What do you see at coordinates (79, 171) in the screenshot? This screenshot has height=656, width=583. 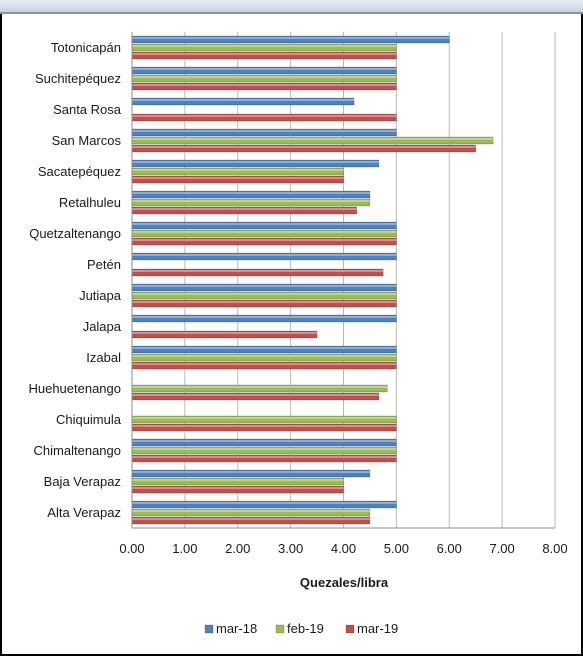 I see `category-label: Sacatepéquez` at bounding box center [79, 171].